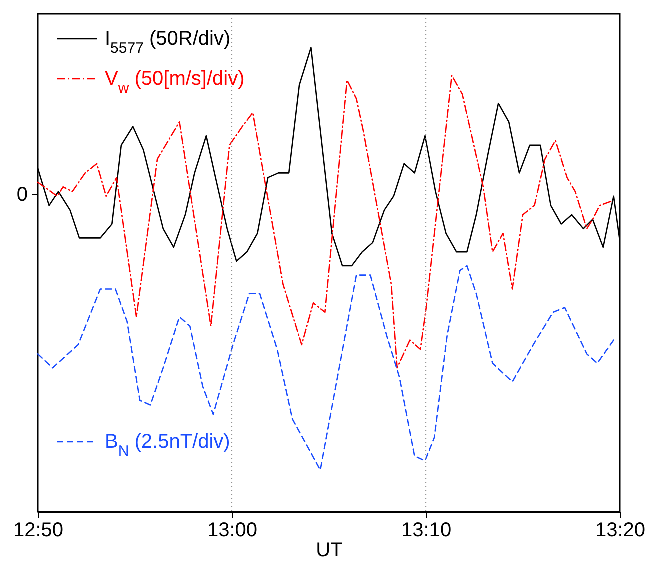 This screenshot has width=652, height=566. I want to click on x-tick-label: 13:20, so click(620, 531).